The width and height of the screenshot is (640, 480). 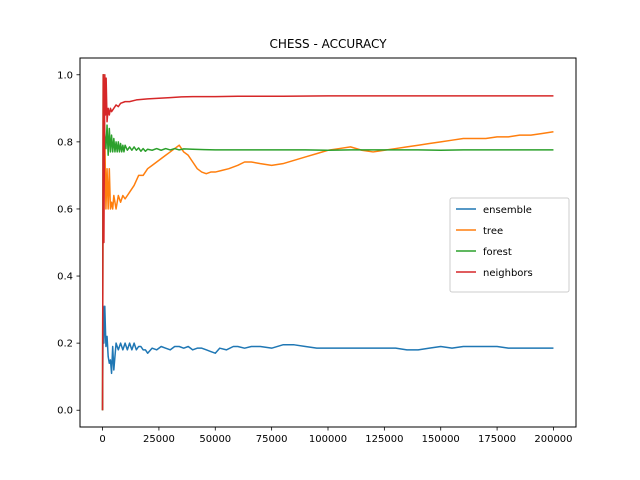 I want to click on x-tick-label: 0, so click(x=102, y=439).